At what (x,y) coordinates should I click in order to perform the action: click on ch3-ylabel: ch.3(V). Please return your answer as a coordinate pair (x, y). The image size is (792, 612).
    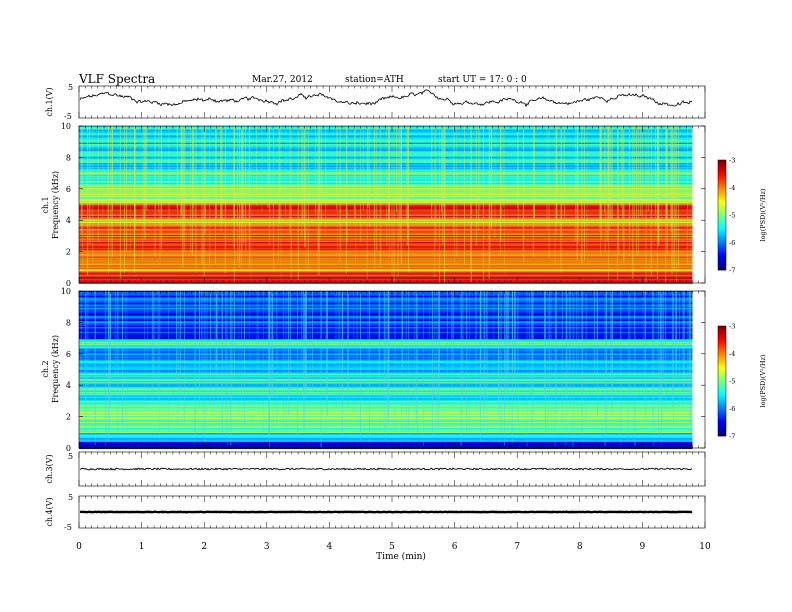
    Looking at the image, I should click on (49, 468).